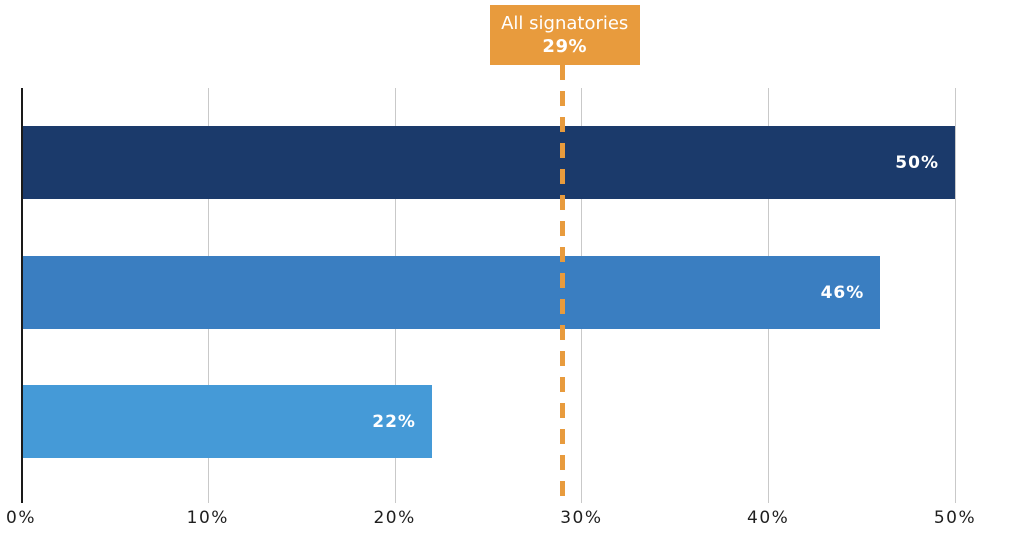 Image resolution: width=1024 pixels, height=536 pixels. I want to click on x-tick-label-20: 20%, so click(394, 518).